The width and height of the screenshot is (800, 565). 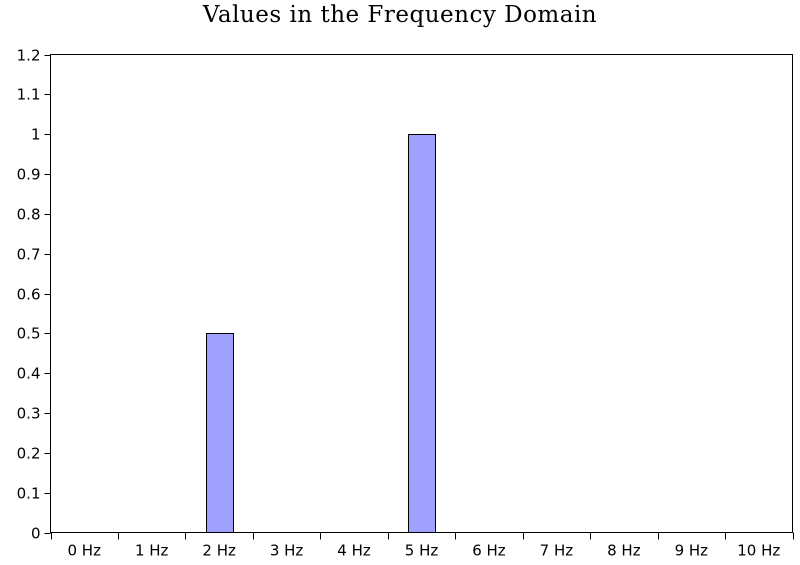 I want to click on y-tick-label: 1.2, so click(x=29, y=56).